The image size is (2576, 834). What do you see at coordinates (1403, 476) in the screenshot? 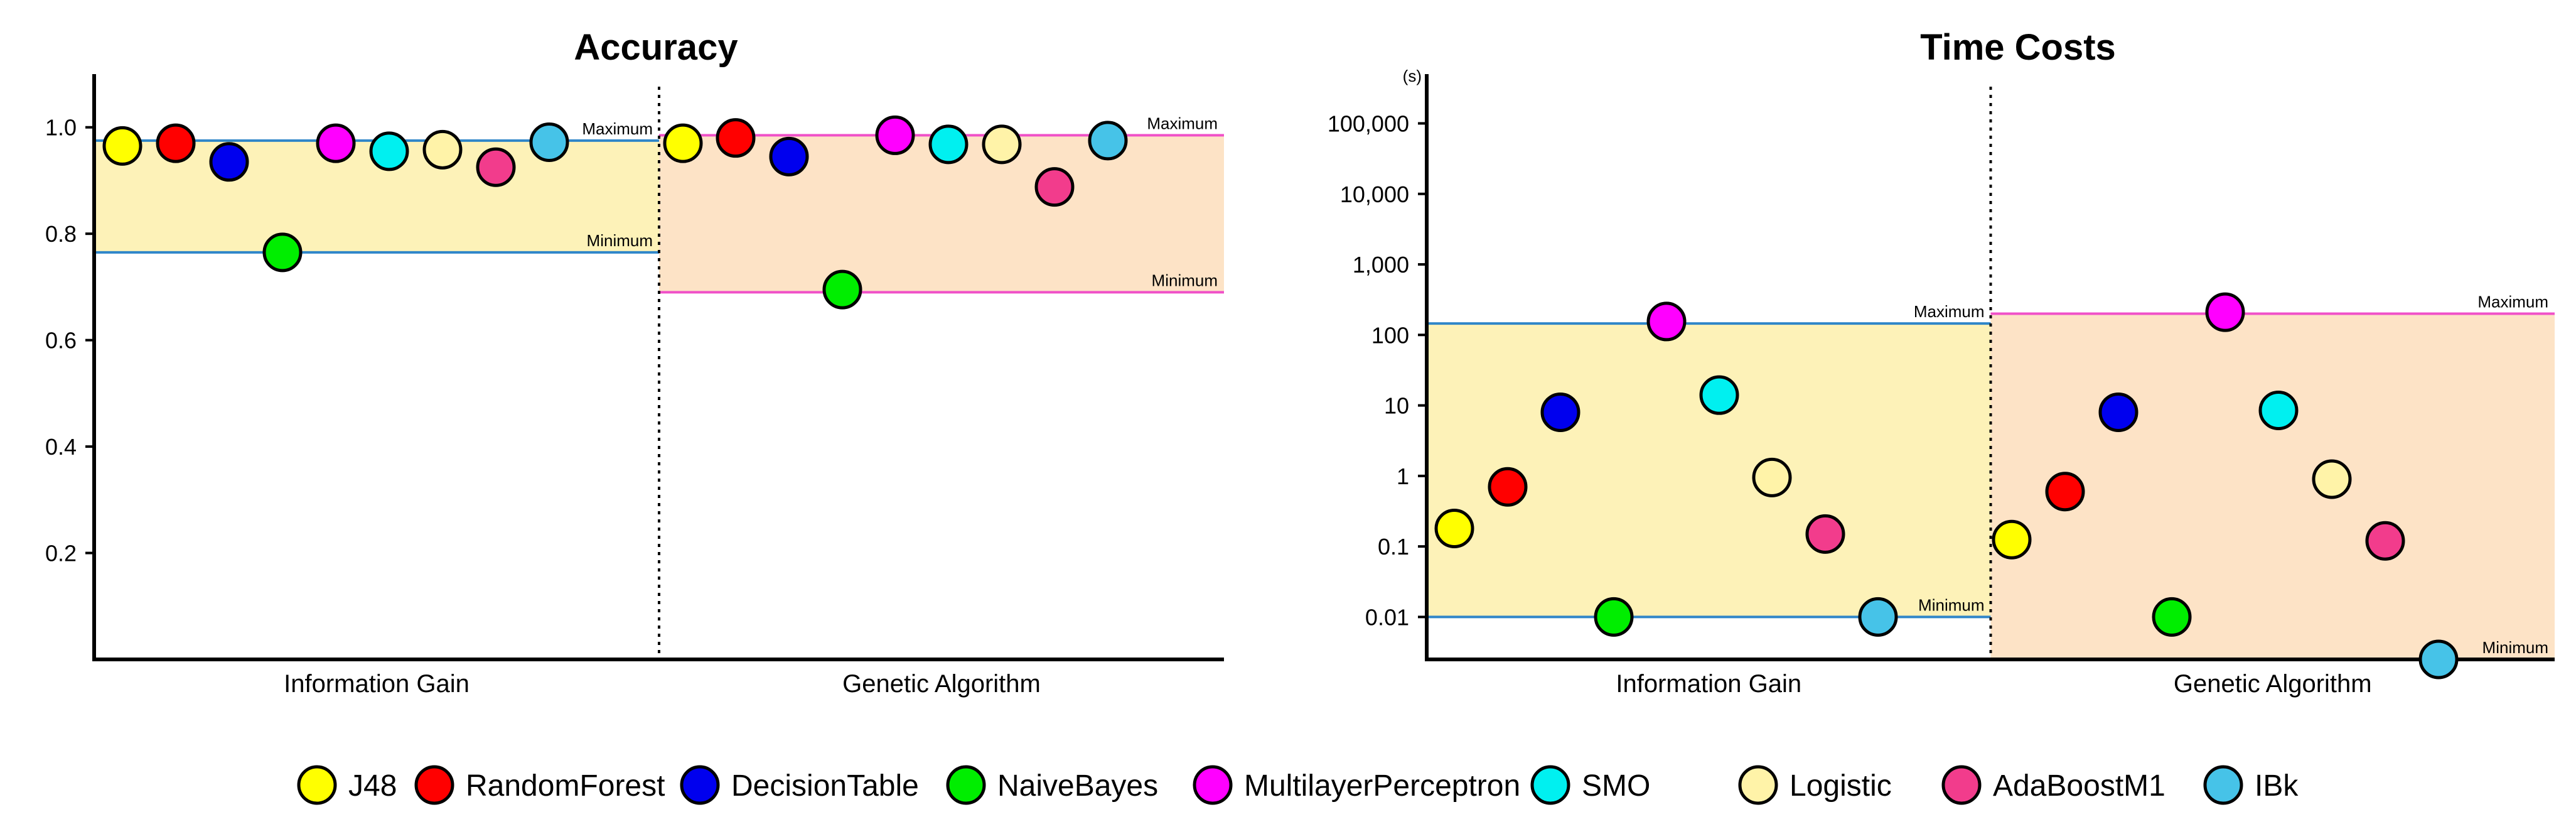
I see `y-tick-label: 1` at bounding box center [1403, 476].